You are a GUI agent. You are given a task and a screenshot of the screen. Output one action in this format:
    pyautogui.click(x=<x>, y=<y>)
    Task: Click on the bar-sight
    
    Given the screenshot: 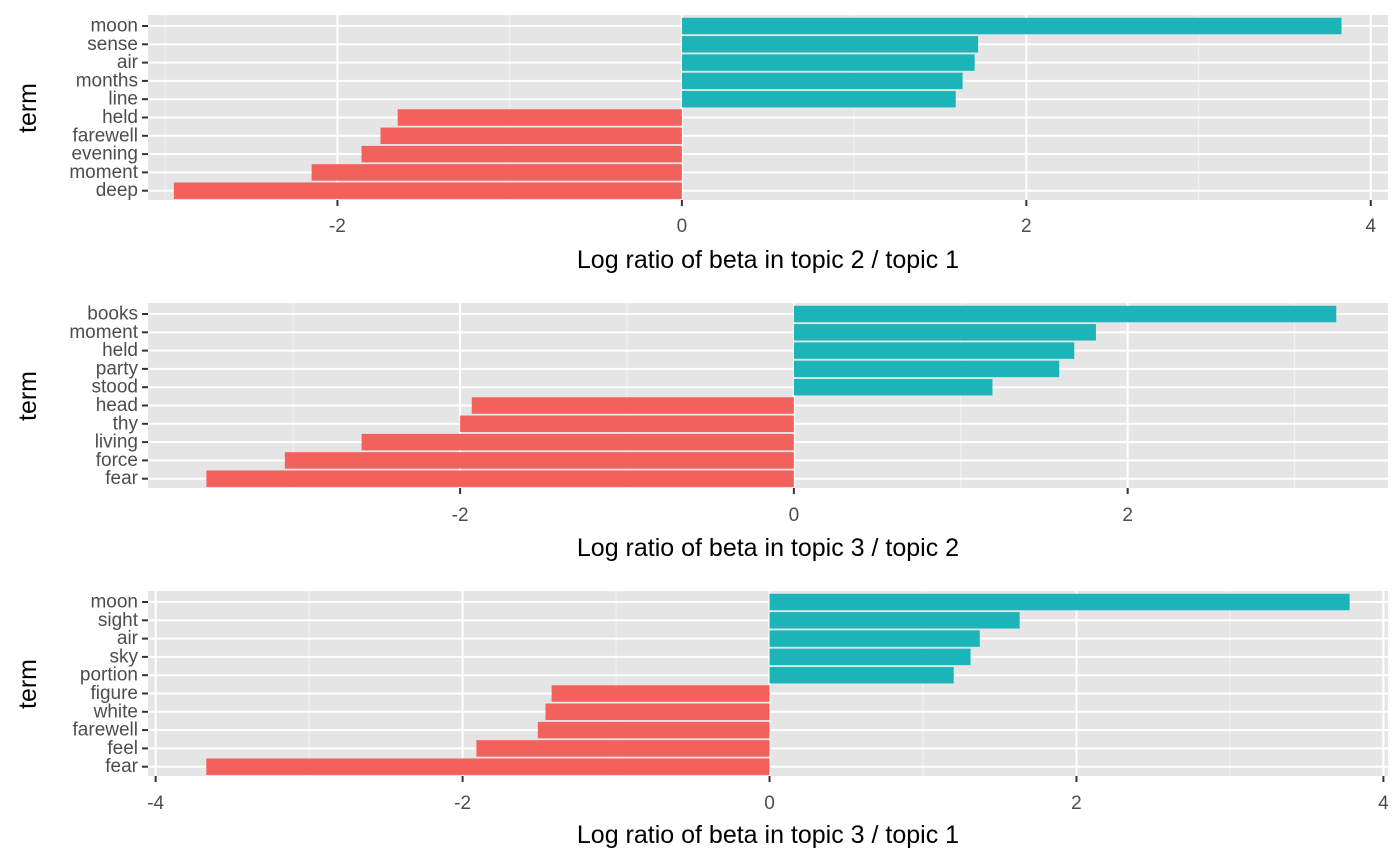 What is the action you would take?
    pyautogui.click(x=894, y=620)
    